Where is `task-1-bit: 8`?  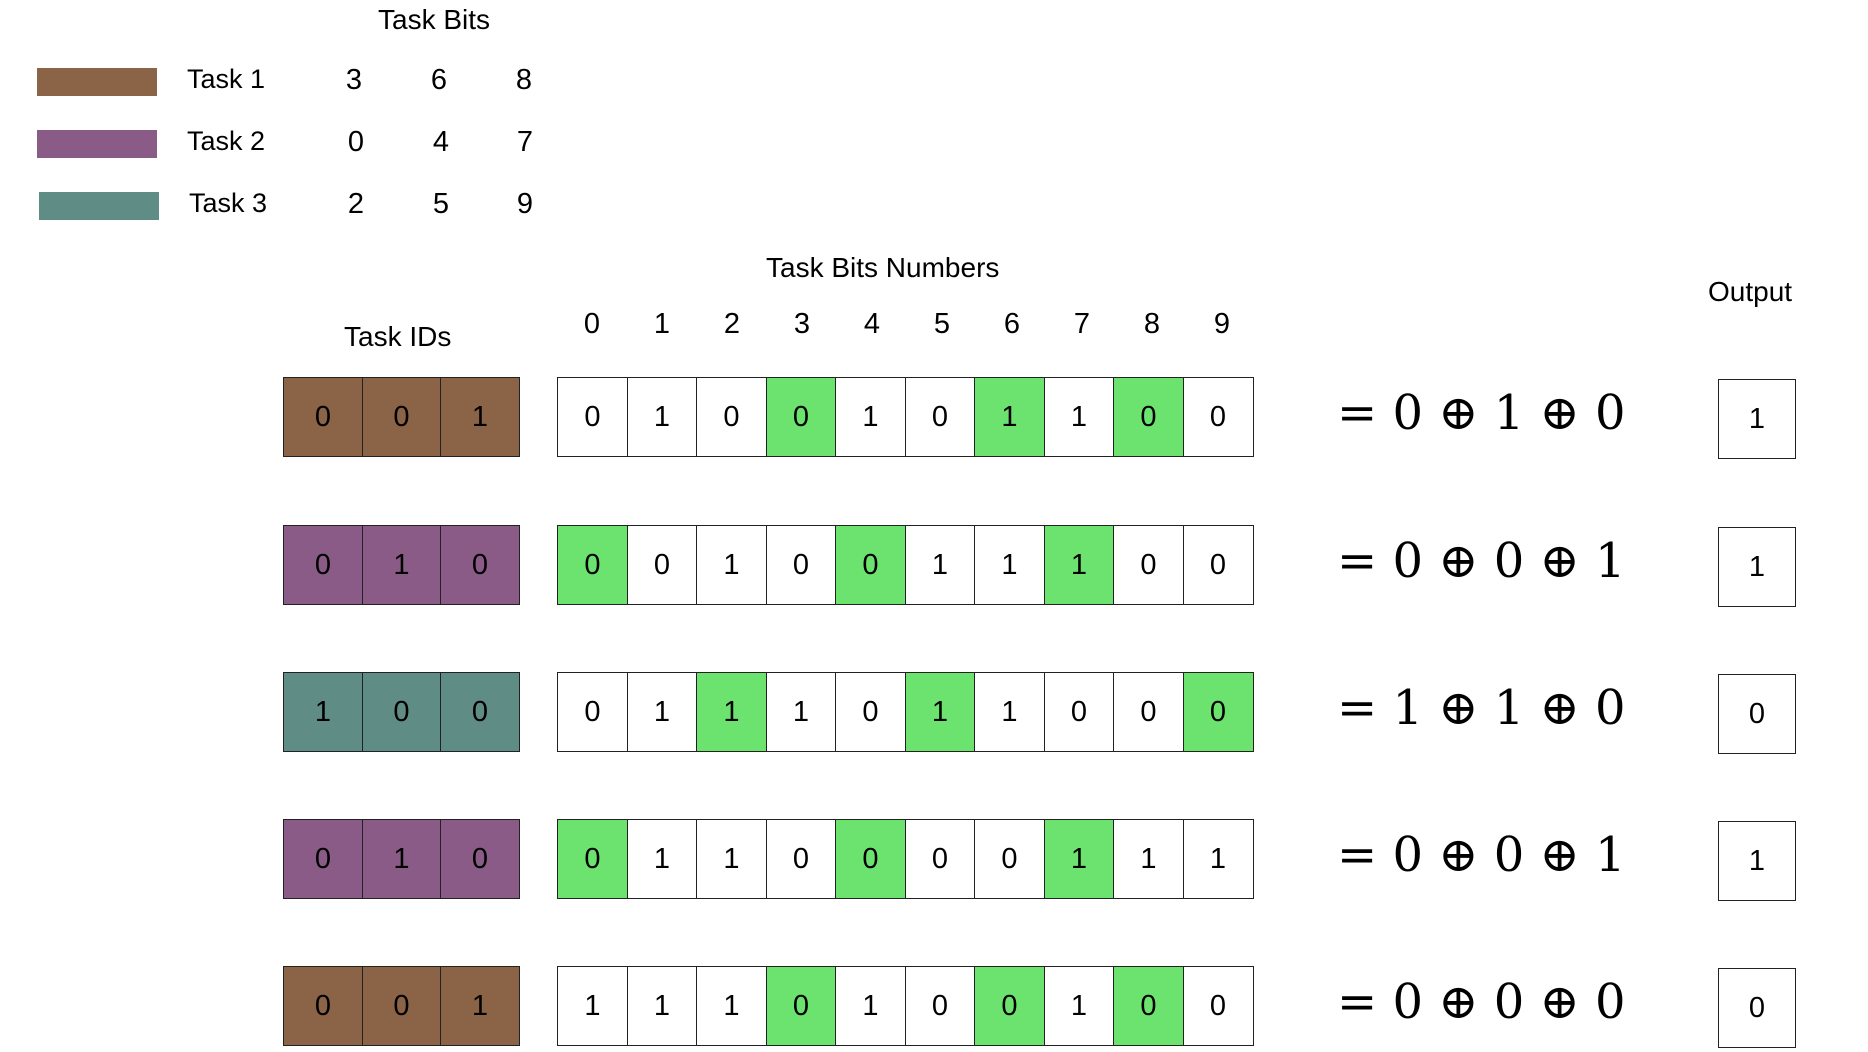 task-1-bit: 8 is located at coordinates (524, 80).